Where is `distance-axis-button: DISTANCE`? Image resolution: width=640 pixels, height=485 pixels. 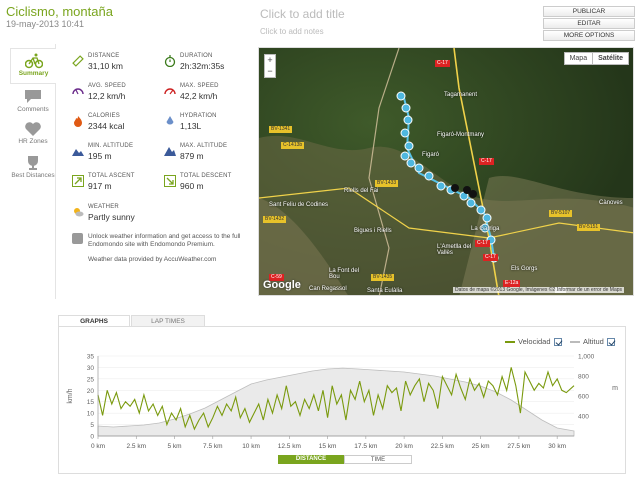
distance-axis-button: DISTANCE is located at coordinates (311, 459).